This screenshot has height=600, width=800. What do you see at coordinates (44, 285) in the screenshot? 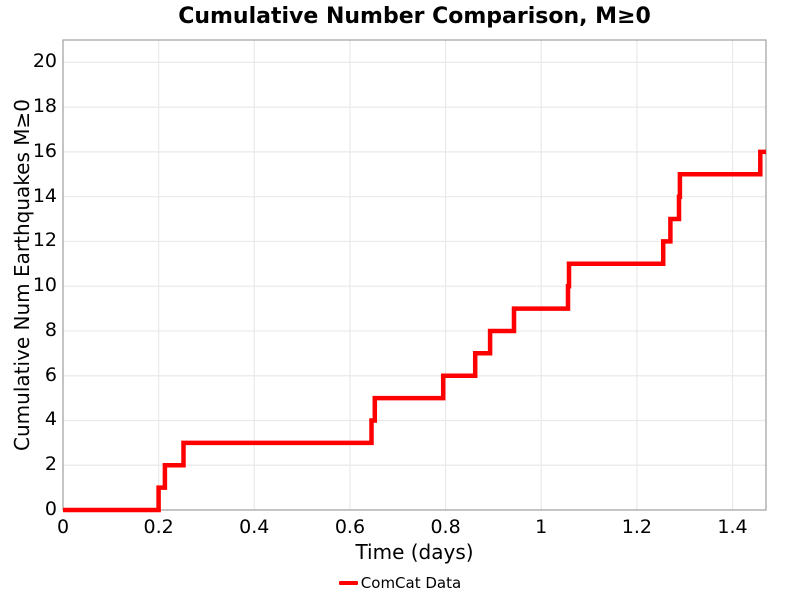
I see `y-tick-label: 10` at bounding box center [44, 285].